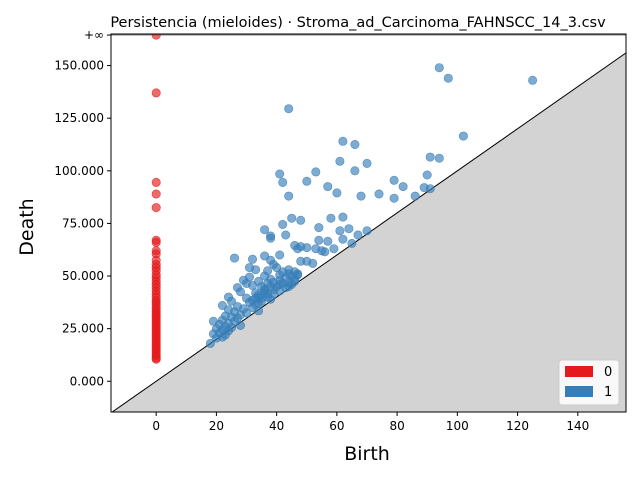 Image resolution: width=640 pixels, height=480 pixels. What do you see at coordinates (608, 392) in the screenshot?
I see `legend-label-1: 1` at bounding box center [608, 392].